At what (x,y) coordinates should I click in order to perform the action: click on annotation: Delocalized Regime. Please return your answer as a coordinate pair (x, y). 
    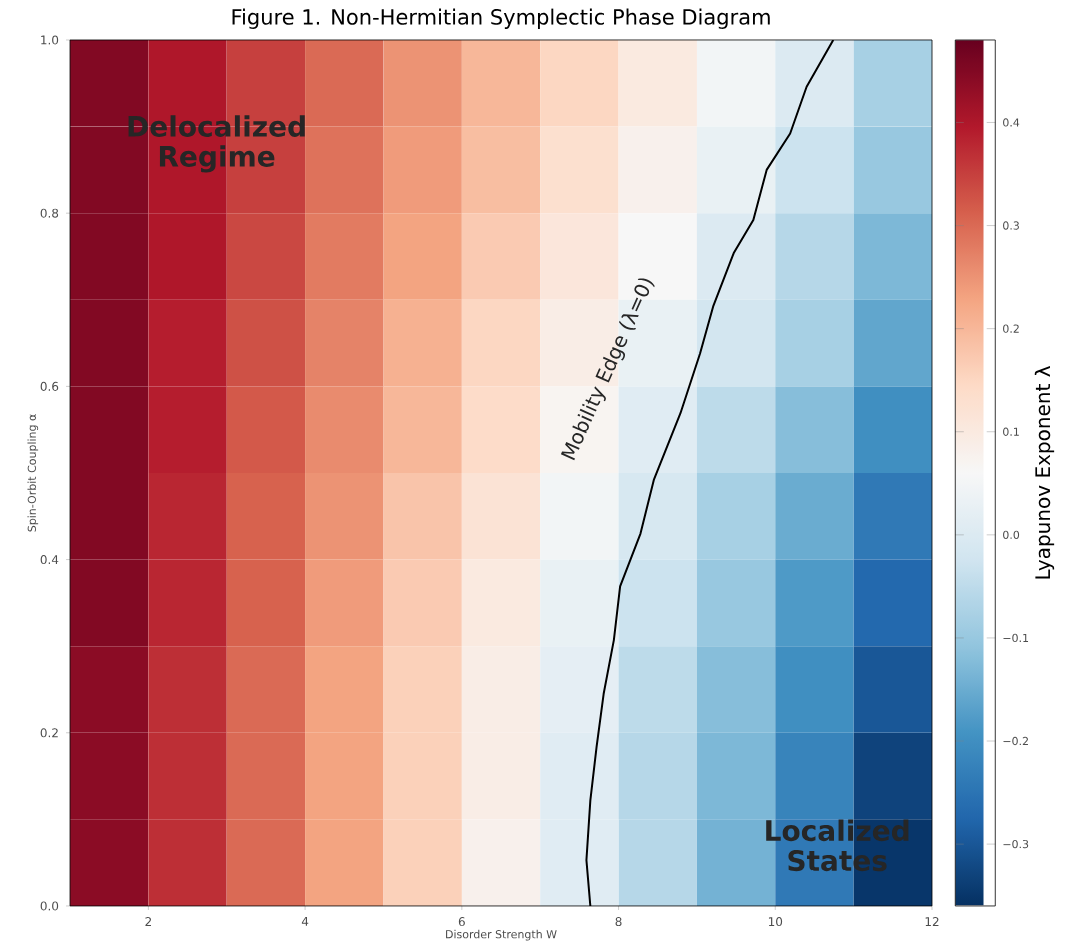
    Looking at the image, I should click on (216, 144).